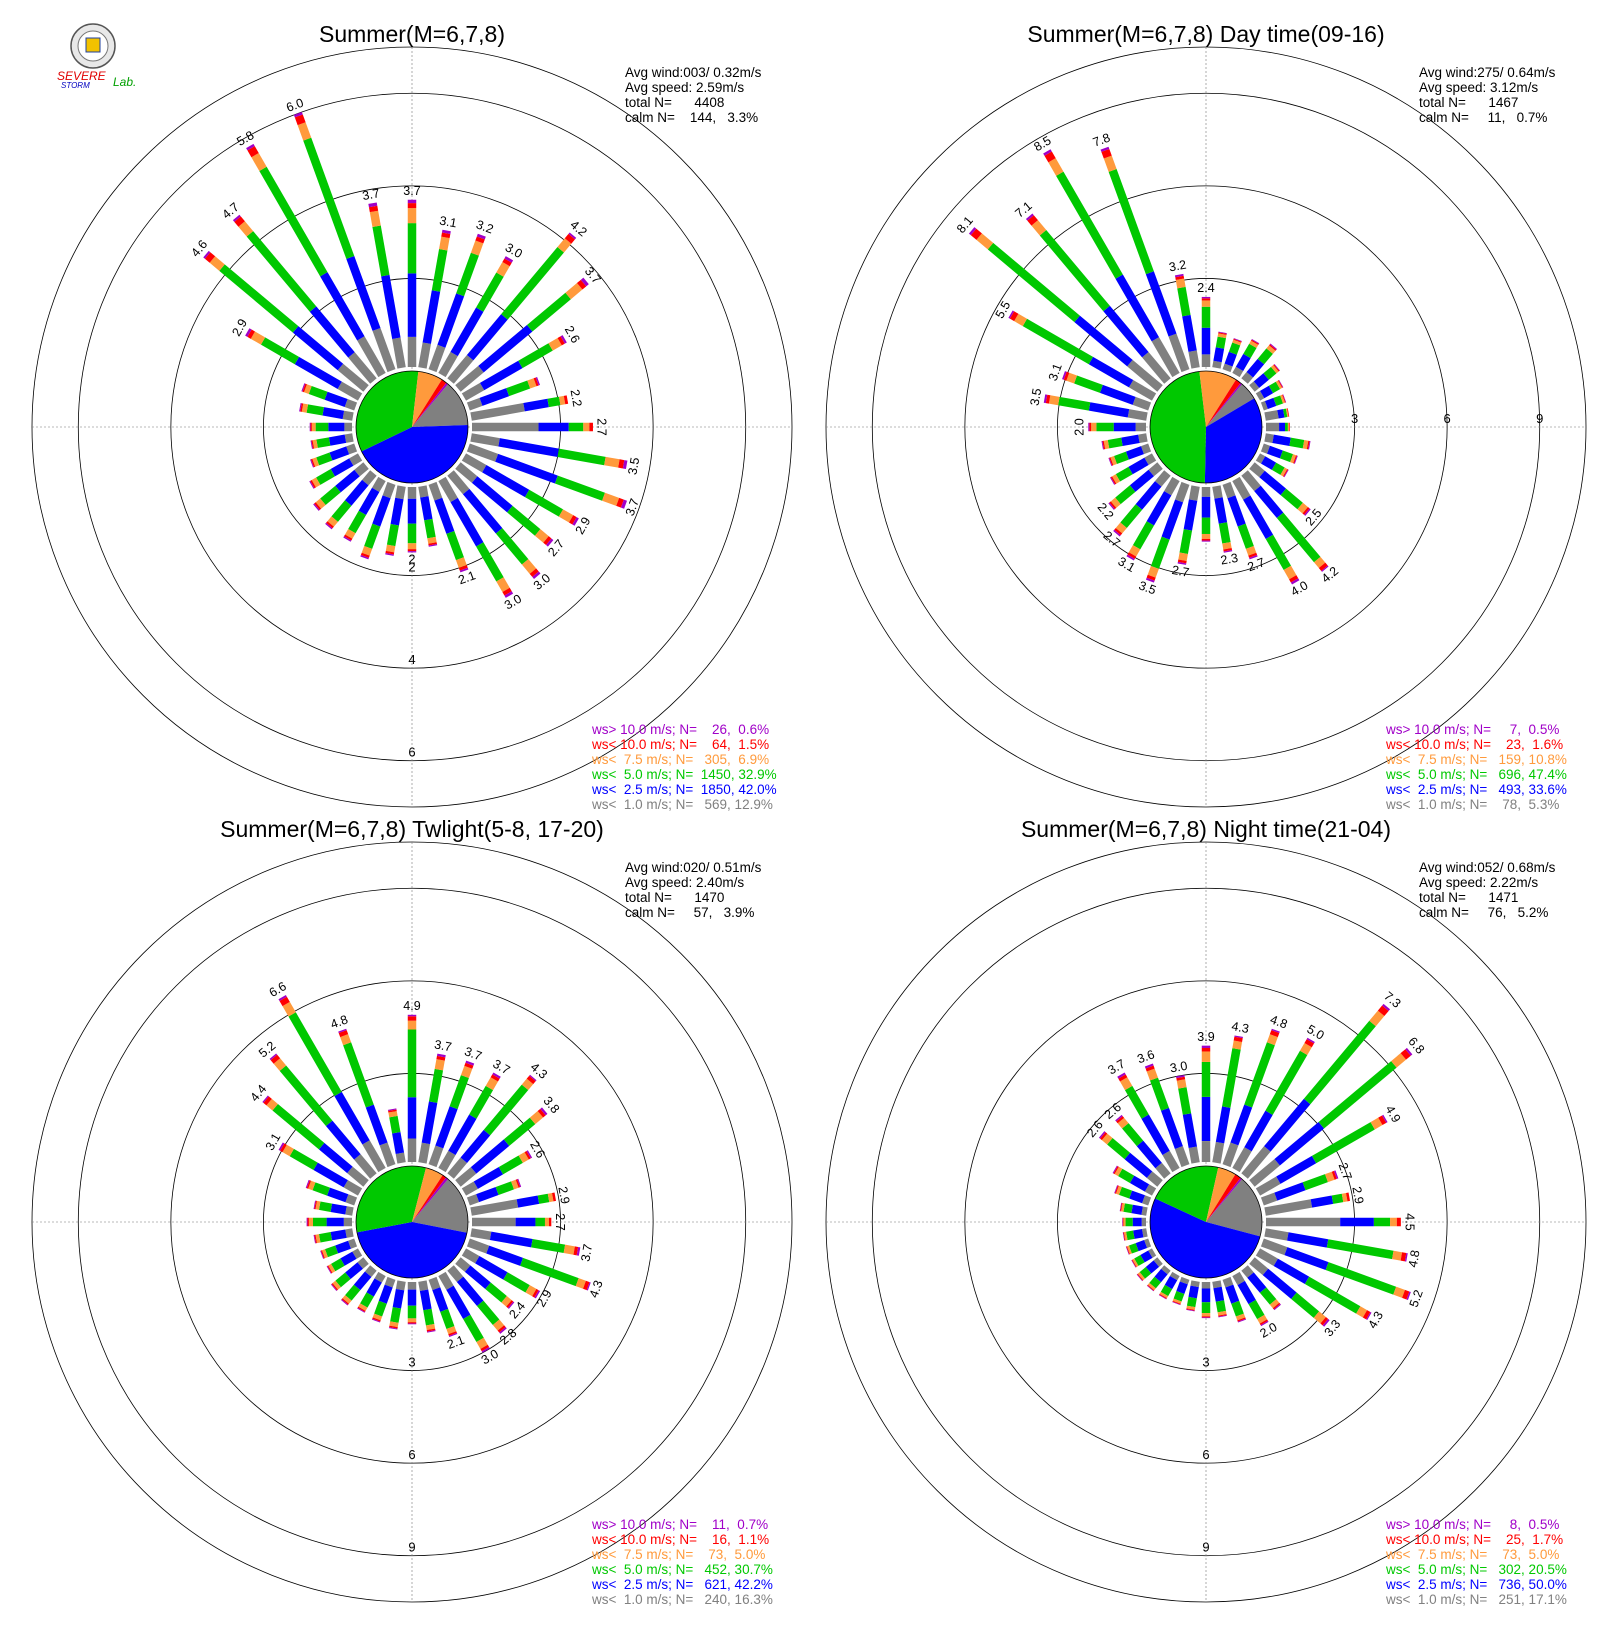  Describe the element at coordinates (602, 426) in the screenshot. I see `bar-value-label: 2.7` at that location.